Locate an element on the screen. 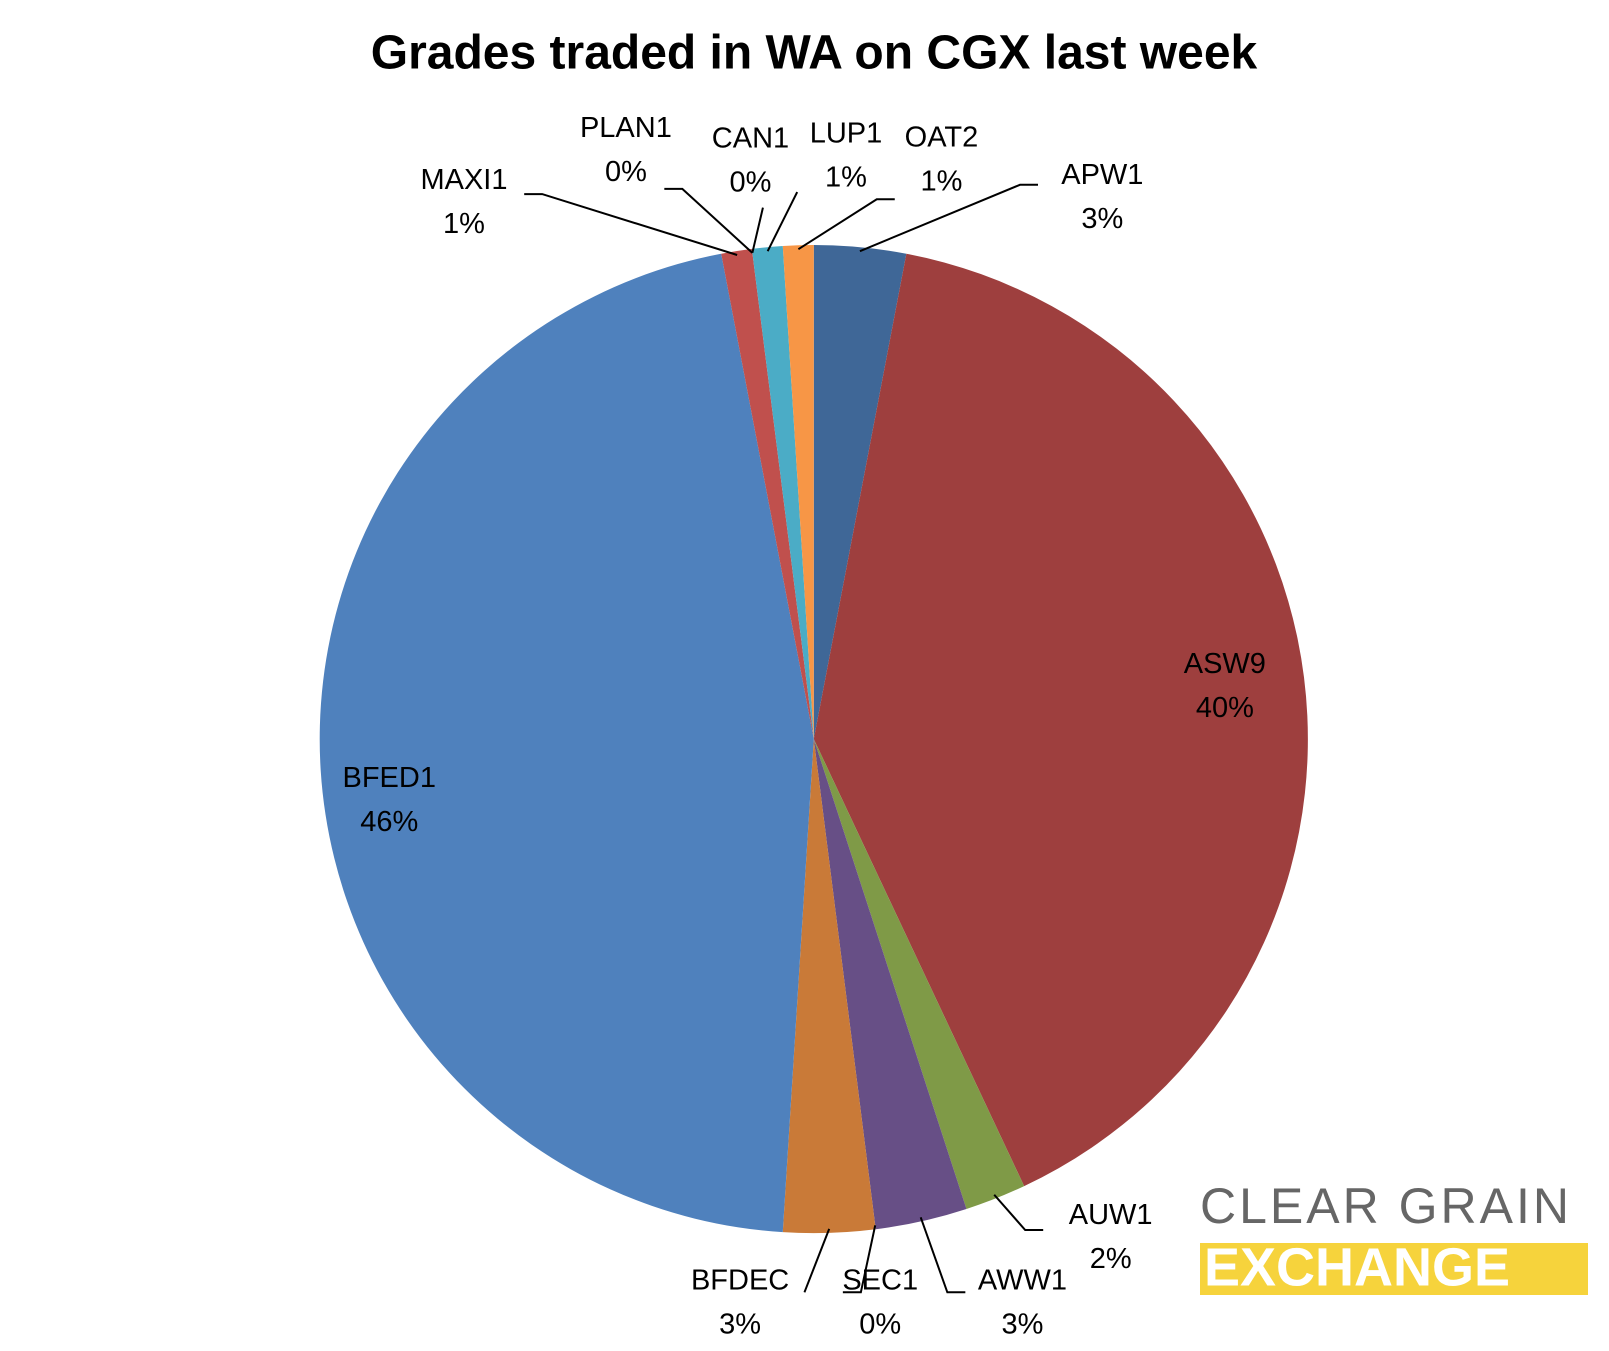 The width and height of the screenshot is (1609, 1351). slice-value-label: 2% is located at coordinates (1111, 1259).